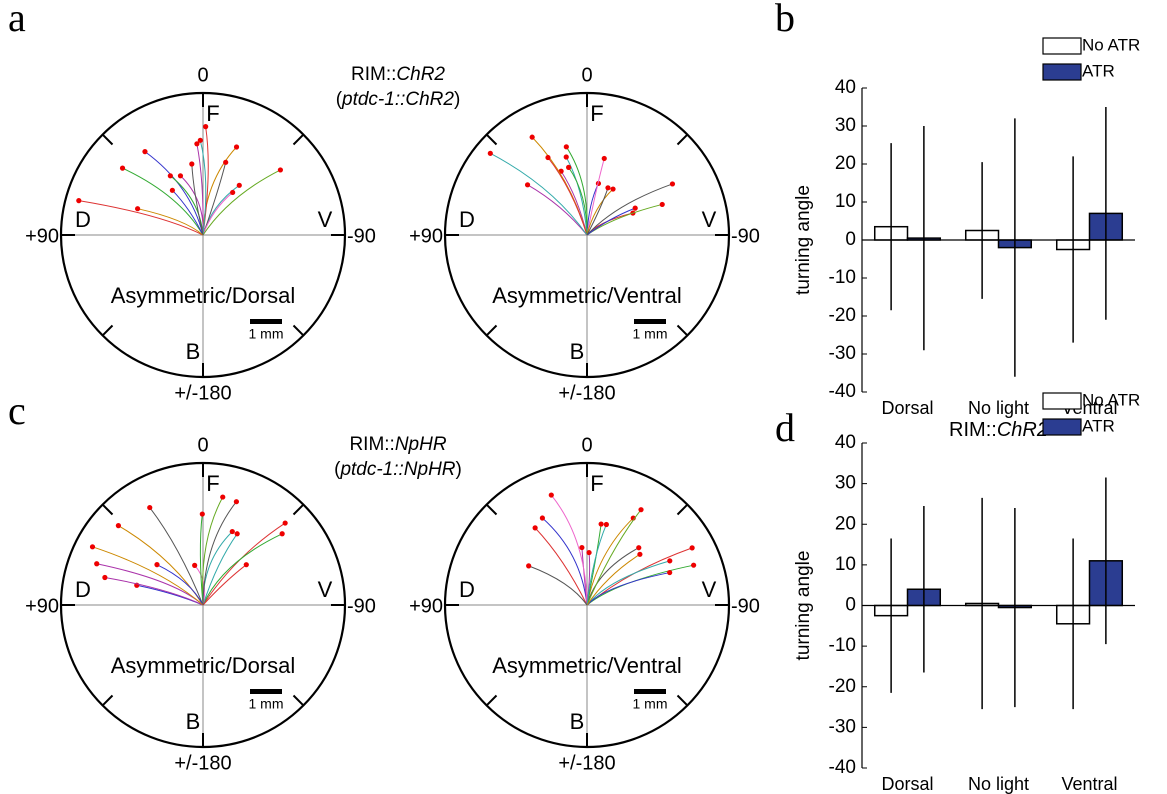  I want to click on track-label: Asymmetric/Ventral, so click(587, 295).